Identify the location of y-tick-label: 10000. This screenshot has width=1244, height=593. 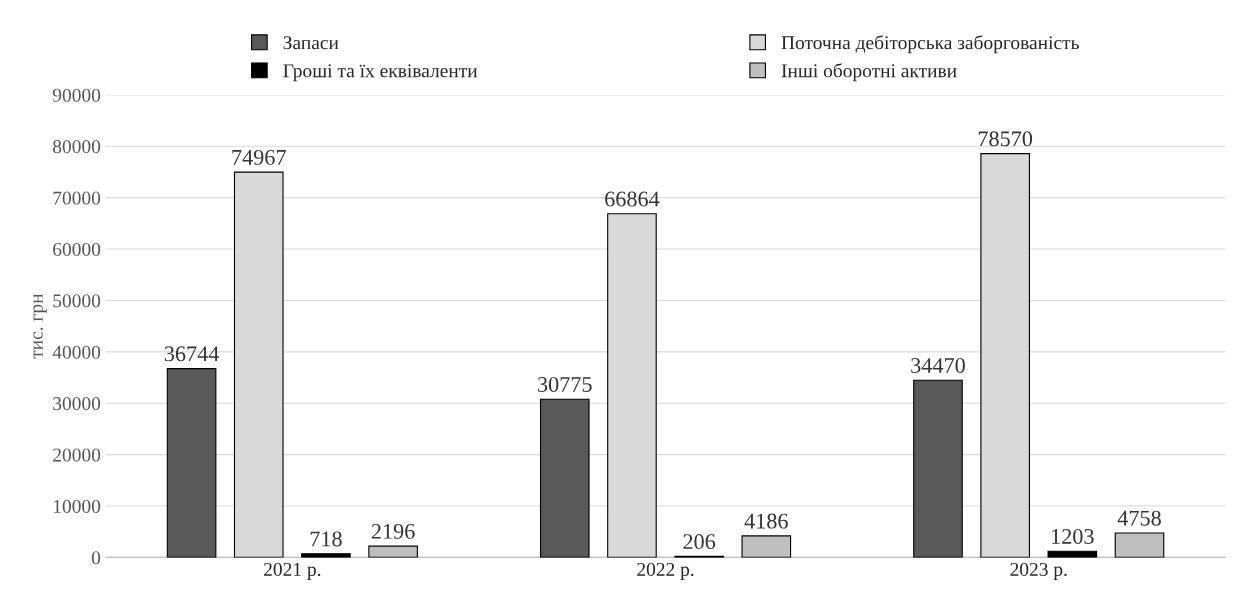
(77, 506).